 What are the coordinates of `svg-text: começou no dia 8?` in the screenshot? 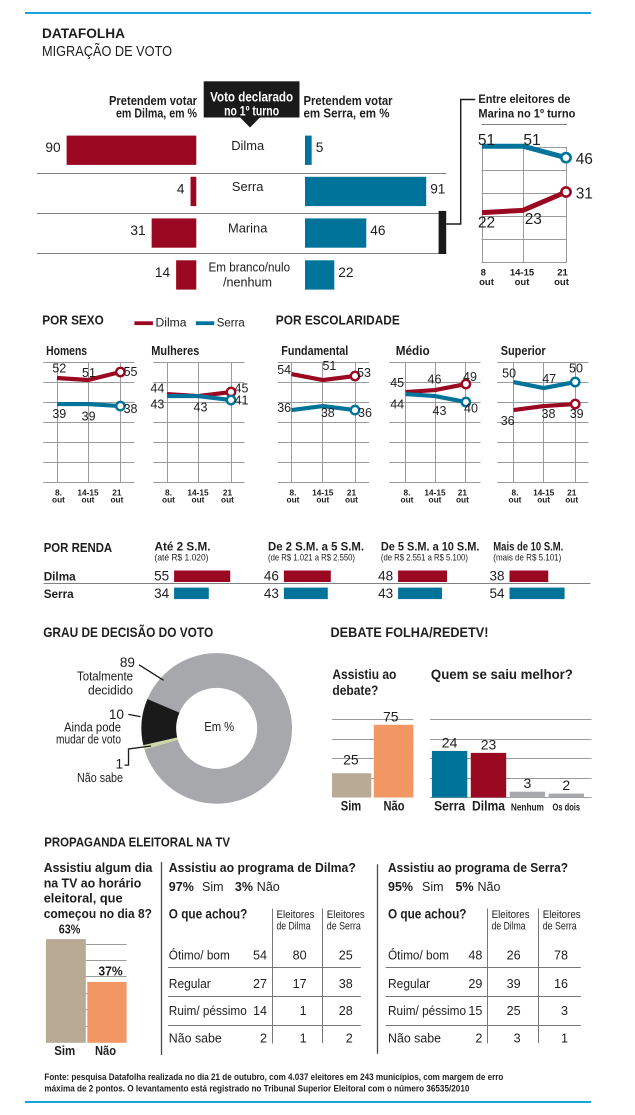 It's located at (98, 913).